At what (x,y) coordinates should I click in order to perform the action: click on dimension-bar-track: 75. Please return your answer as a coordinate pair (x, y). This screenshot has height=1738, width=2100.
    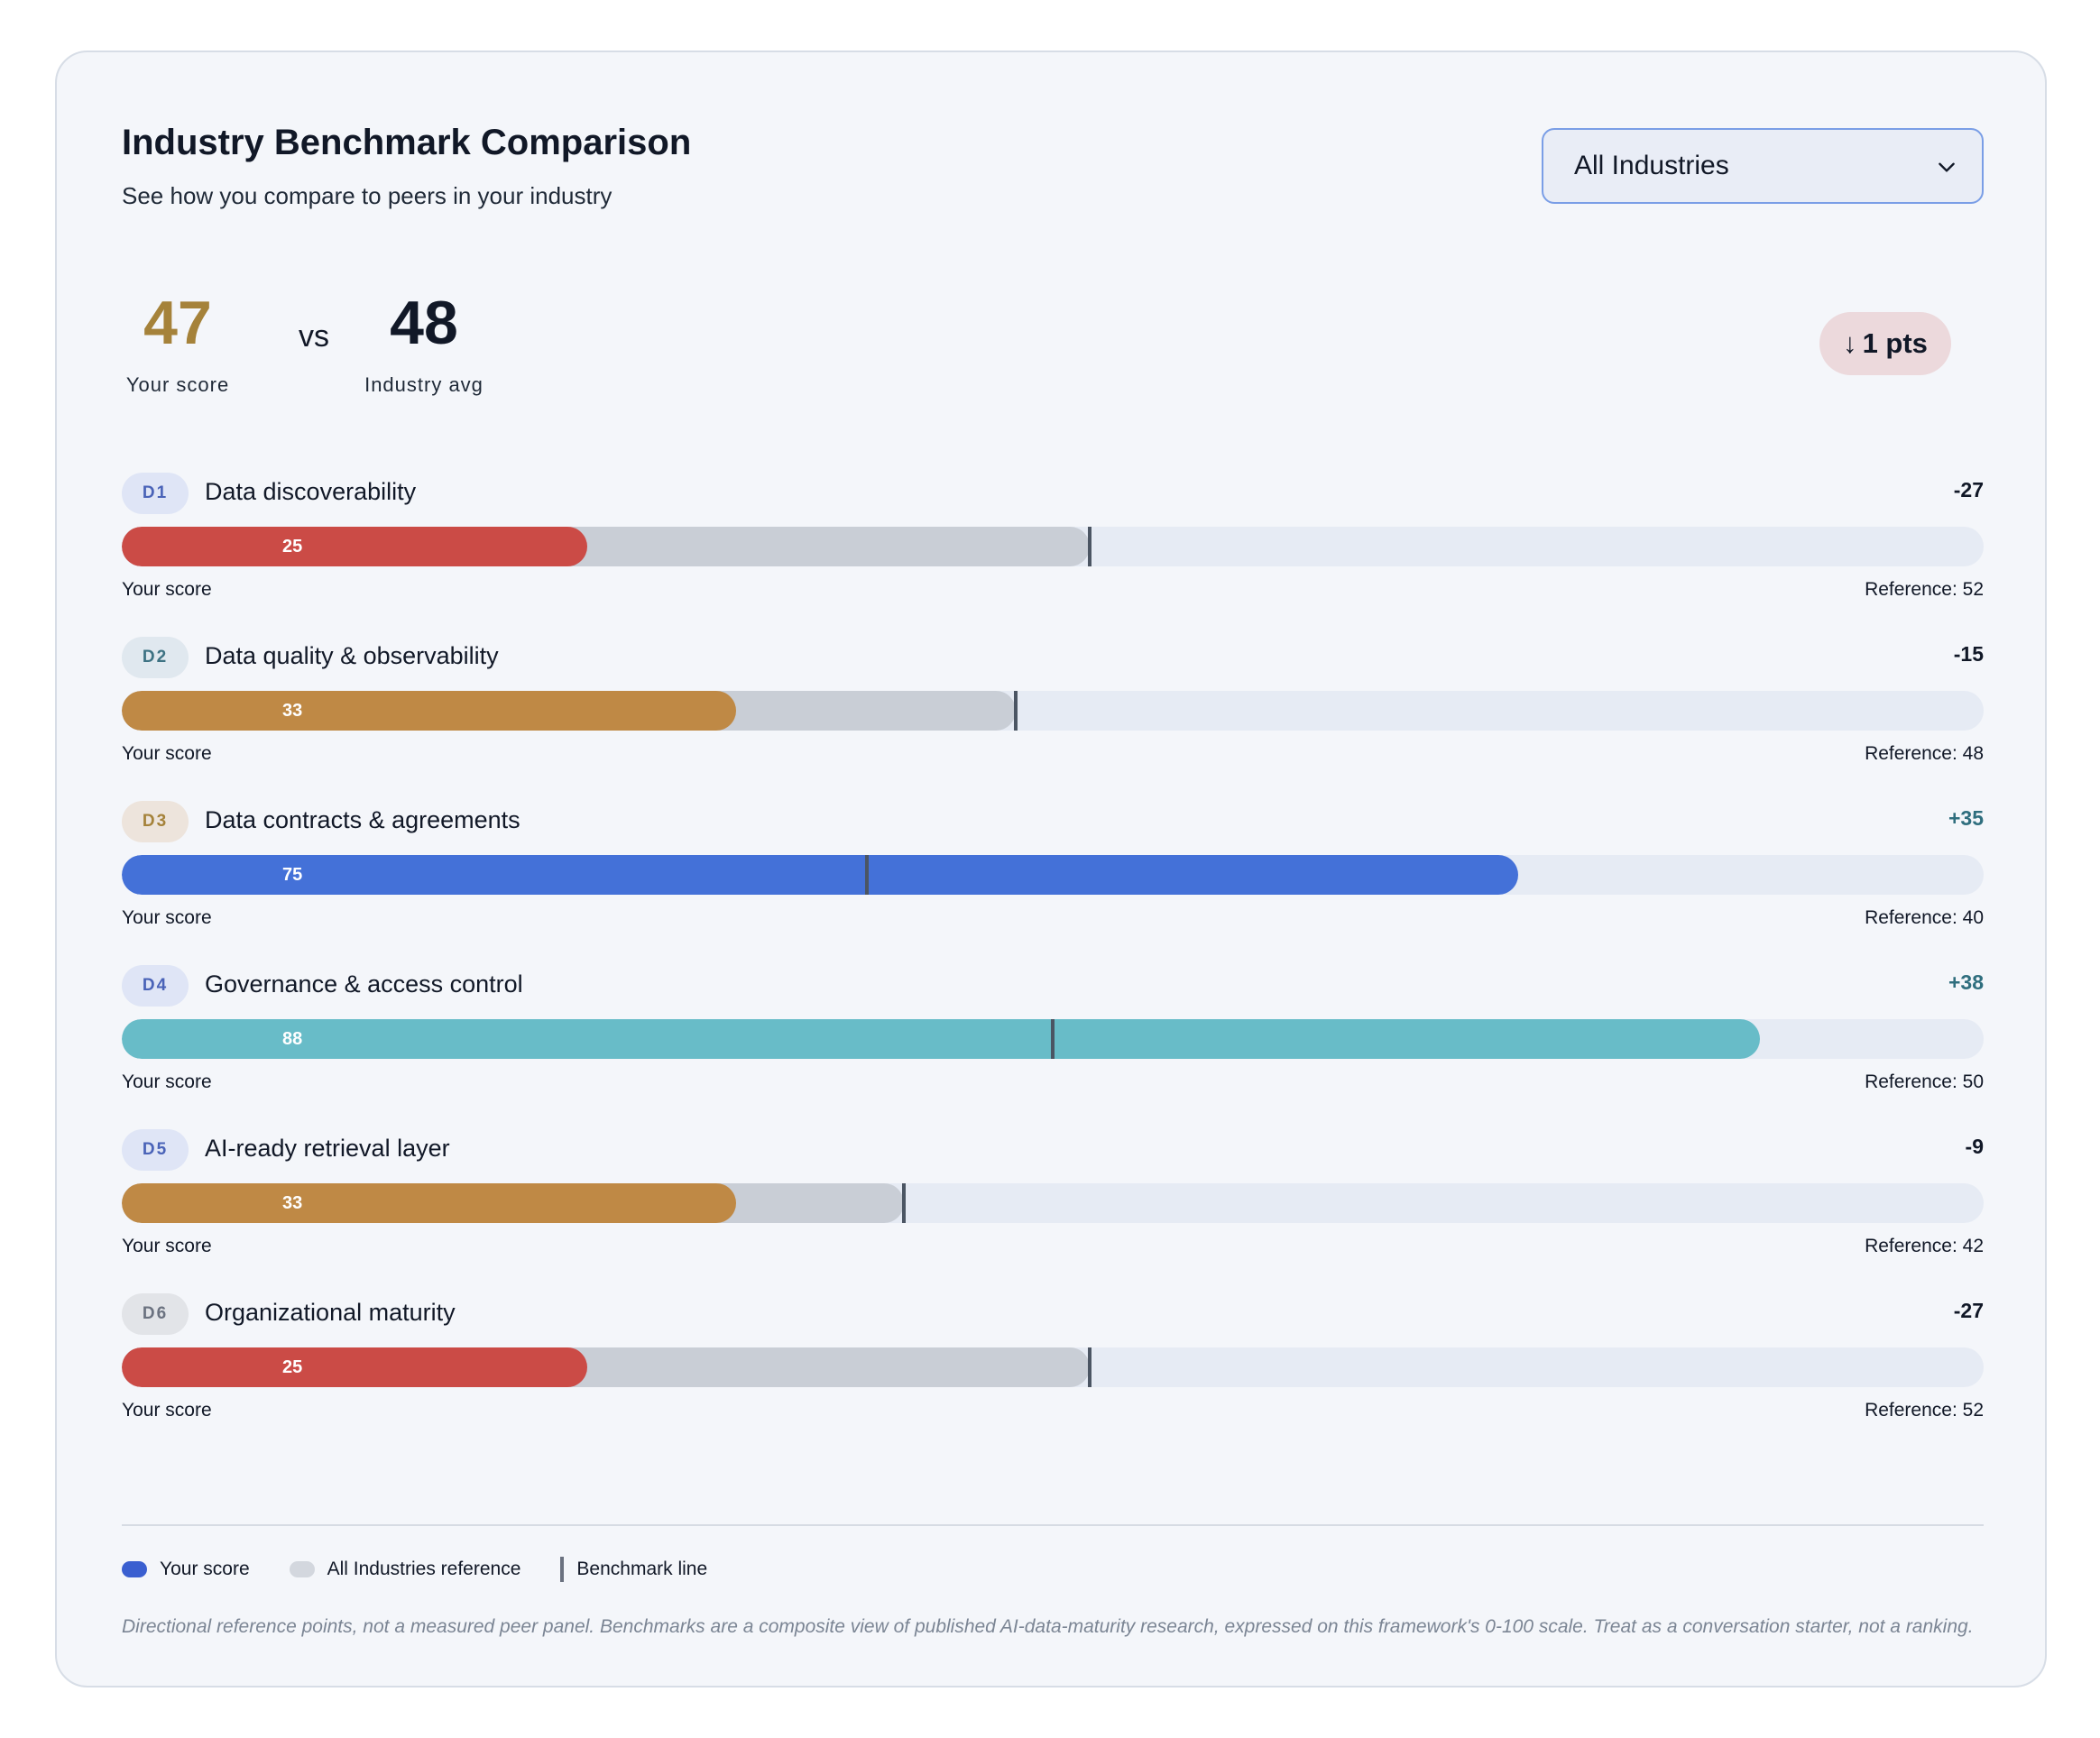
    Looking at the image, I should click on (1053, 875).